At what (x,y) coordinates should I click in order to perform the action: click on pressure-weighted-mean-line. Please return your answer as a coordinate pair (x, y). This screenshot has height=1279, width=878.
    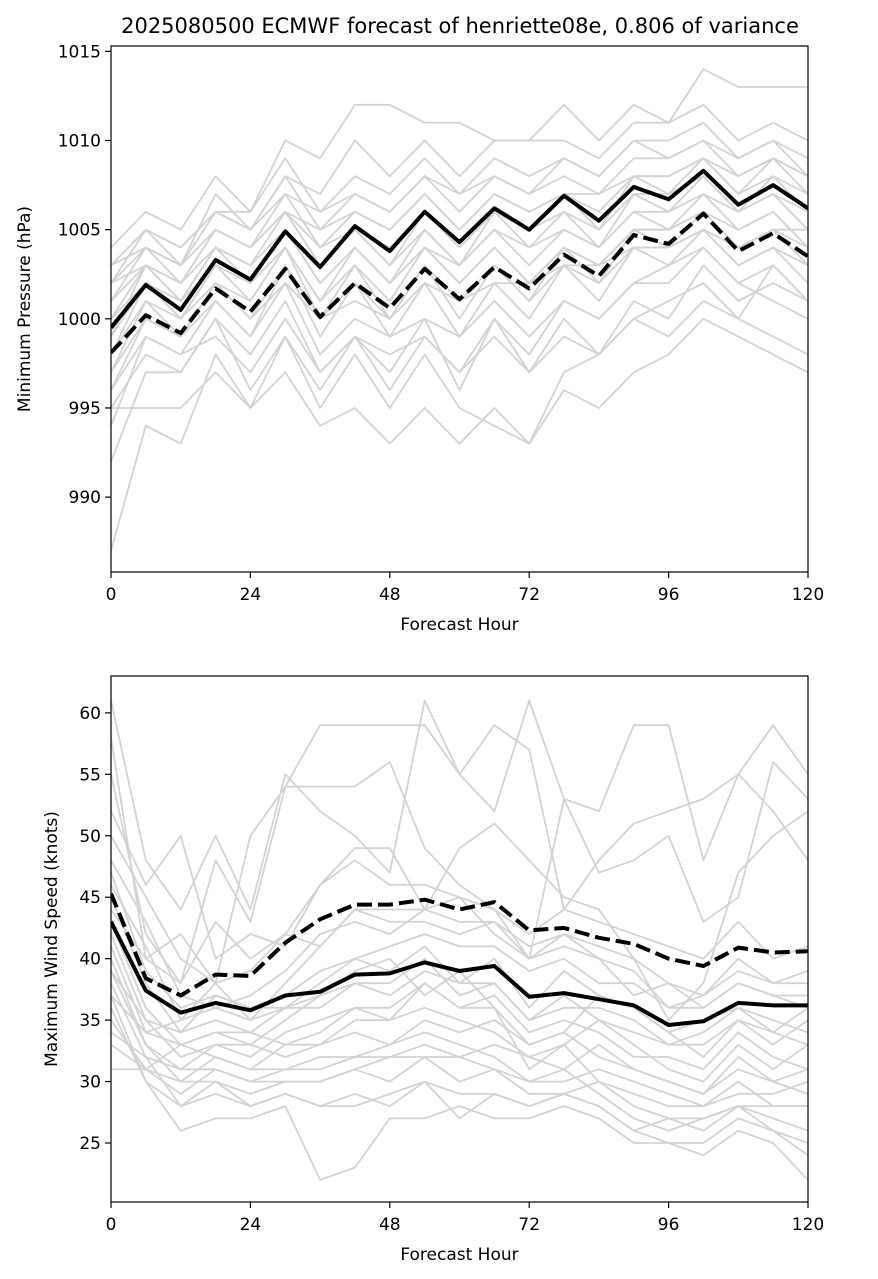
    Looking at the image, I should click on (459, 283).